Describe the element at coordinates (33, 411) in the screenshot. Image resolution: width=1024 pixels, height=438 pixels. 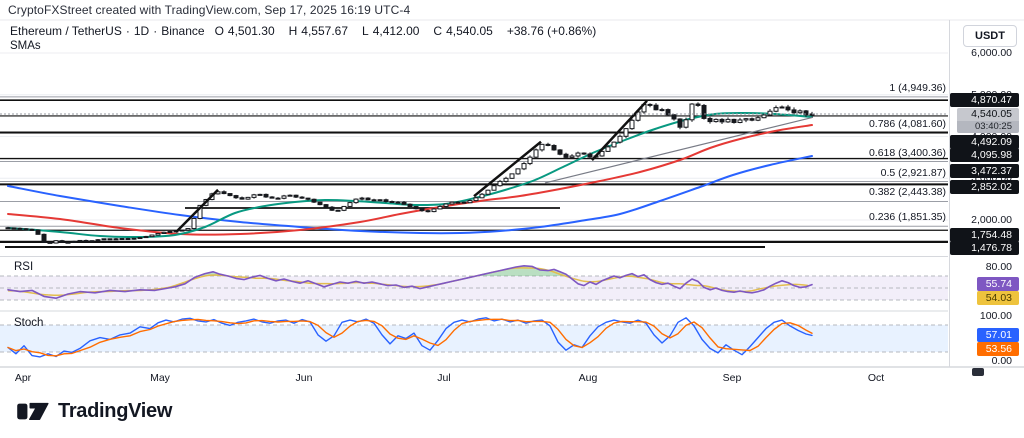
I see `tradingview-logo-icon` at that location.